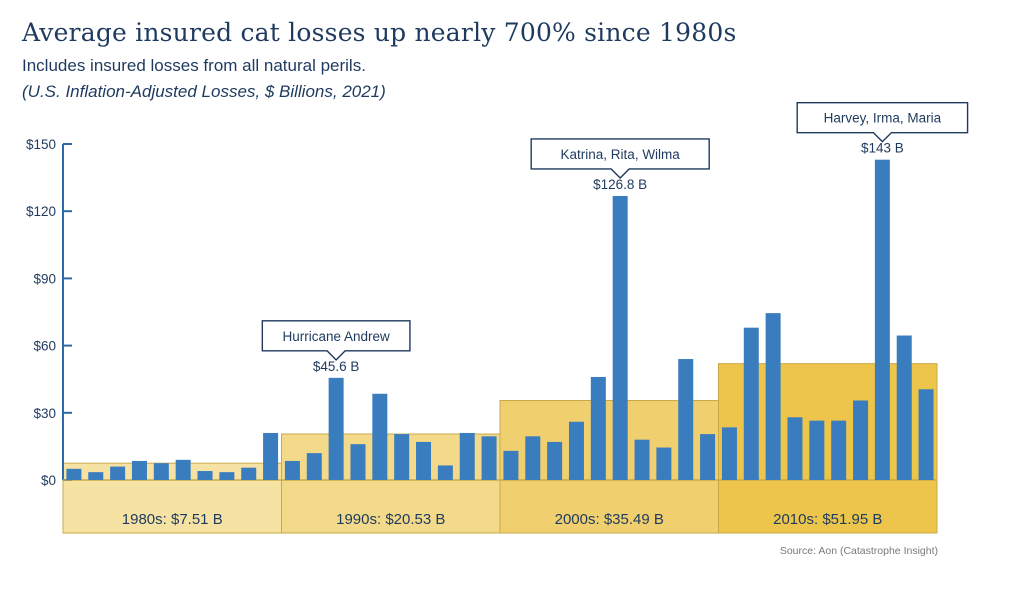 Image resolution: width=1024 pixels, height=589 pixels. I want to click on bar-2015, so click(839, 450).